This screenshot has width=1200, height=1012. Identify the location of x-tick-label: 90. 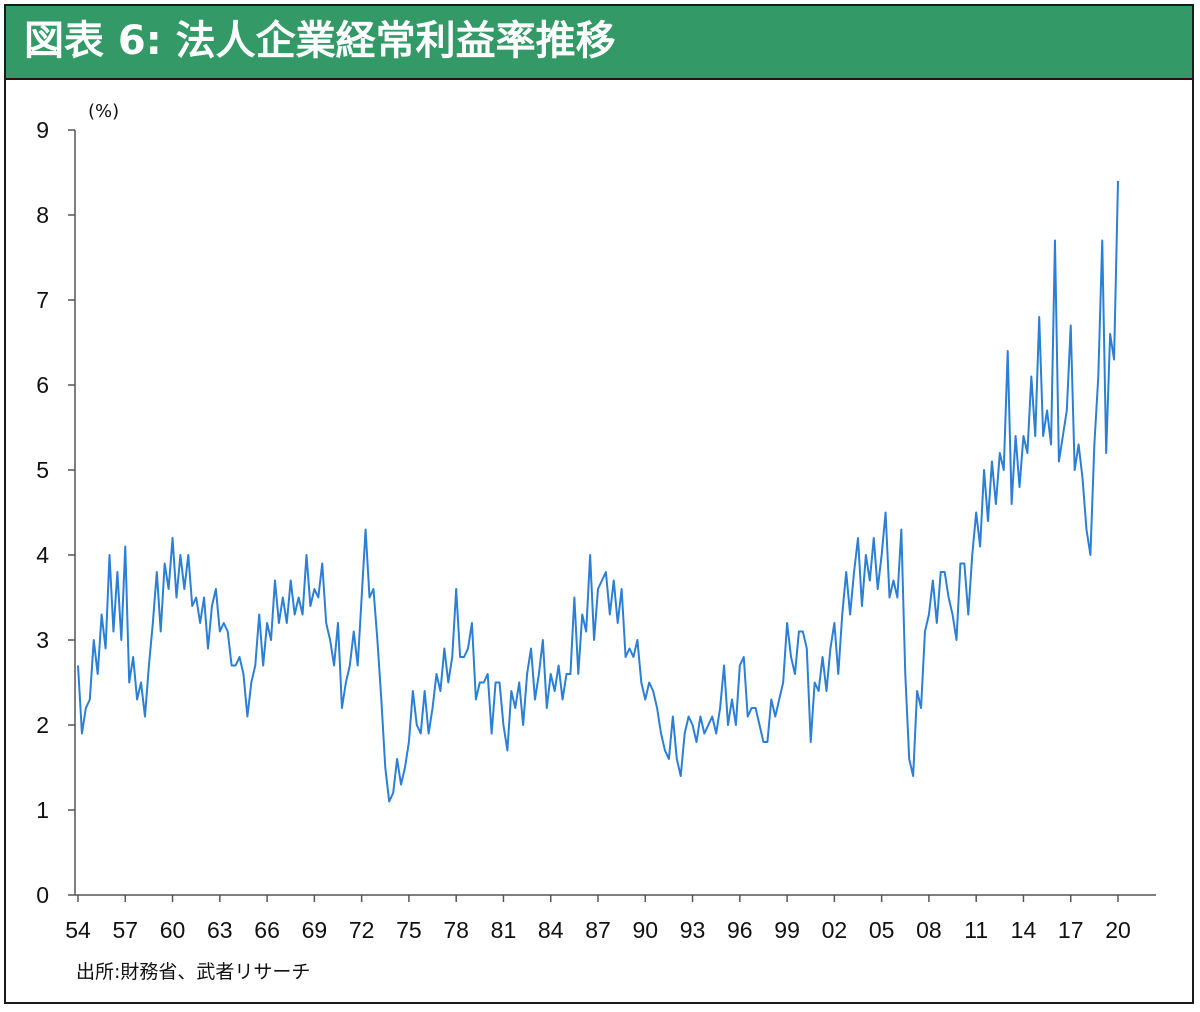
(645, 930).